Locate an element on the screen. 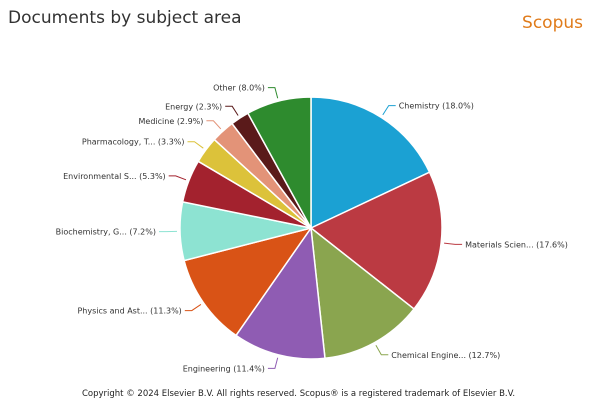 Image resolution: width=597 pixels, height=401 pixels. chart-title: Documents by subject area is located at coordinates (125, 18).